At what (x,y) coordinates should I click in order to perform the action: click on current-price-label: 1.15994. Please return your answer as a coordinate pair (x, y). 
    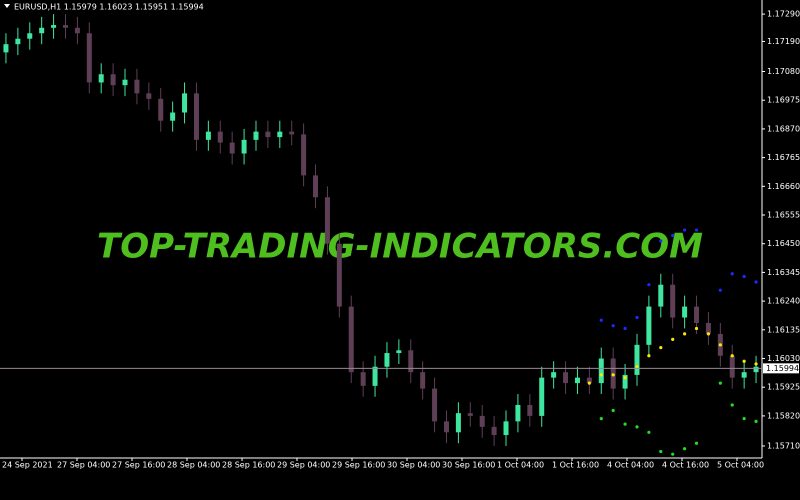
    Looking at the image, I should click on (782, 368).